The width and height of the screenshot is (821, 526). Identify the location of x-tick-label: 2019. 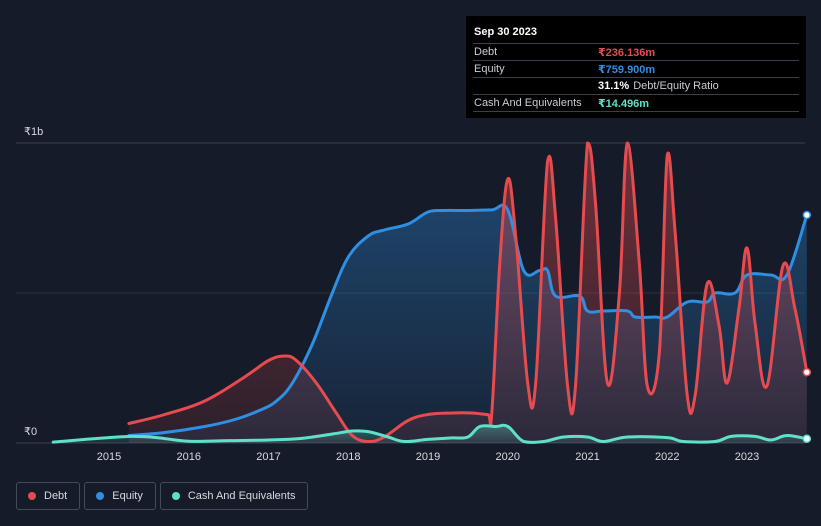
(428, 457).